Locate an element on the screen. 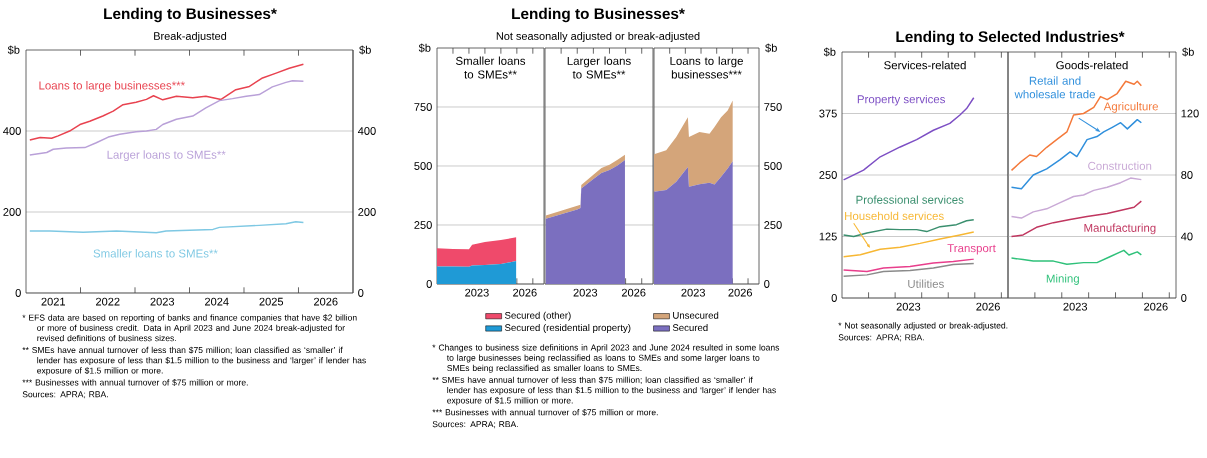 The width and height of the screenshot is (1207, 458). text: Services-related is located at coordinates (925, 65).